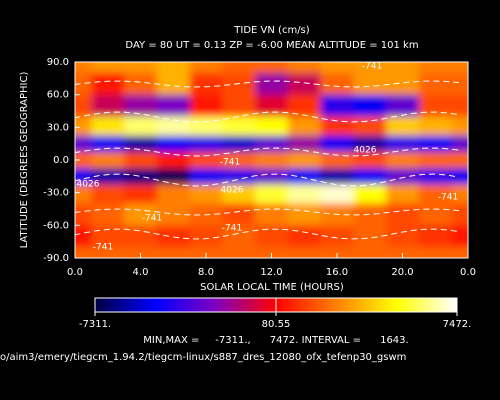  What do you see at coordinates (337, 272) in the screenshot?
I see `x-tick-label: 16.0` at bounding box center [337, 272].